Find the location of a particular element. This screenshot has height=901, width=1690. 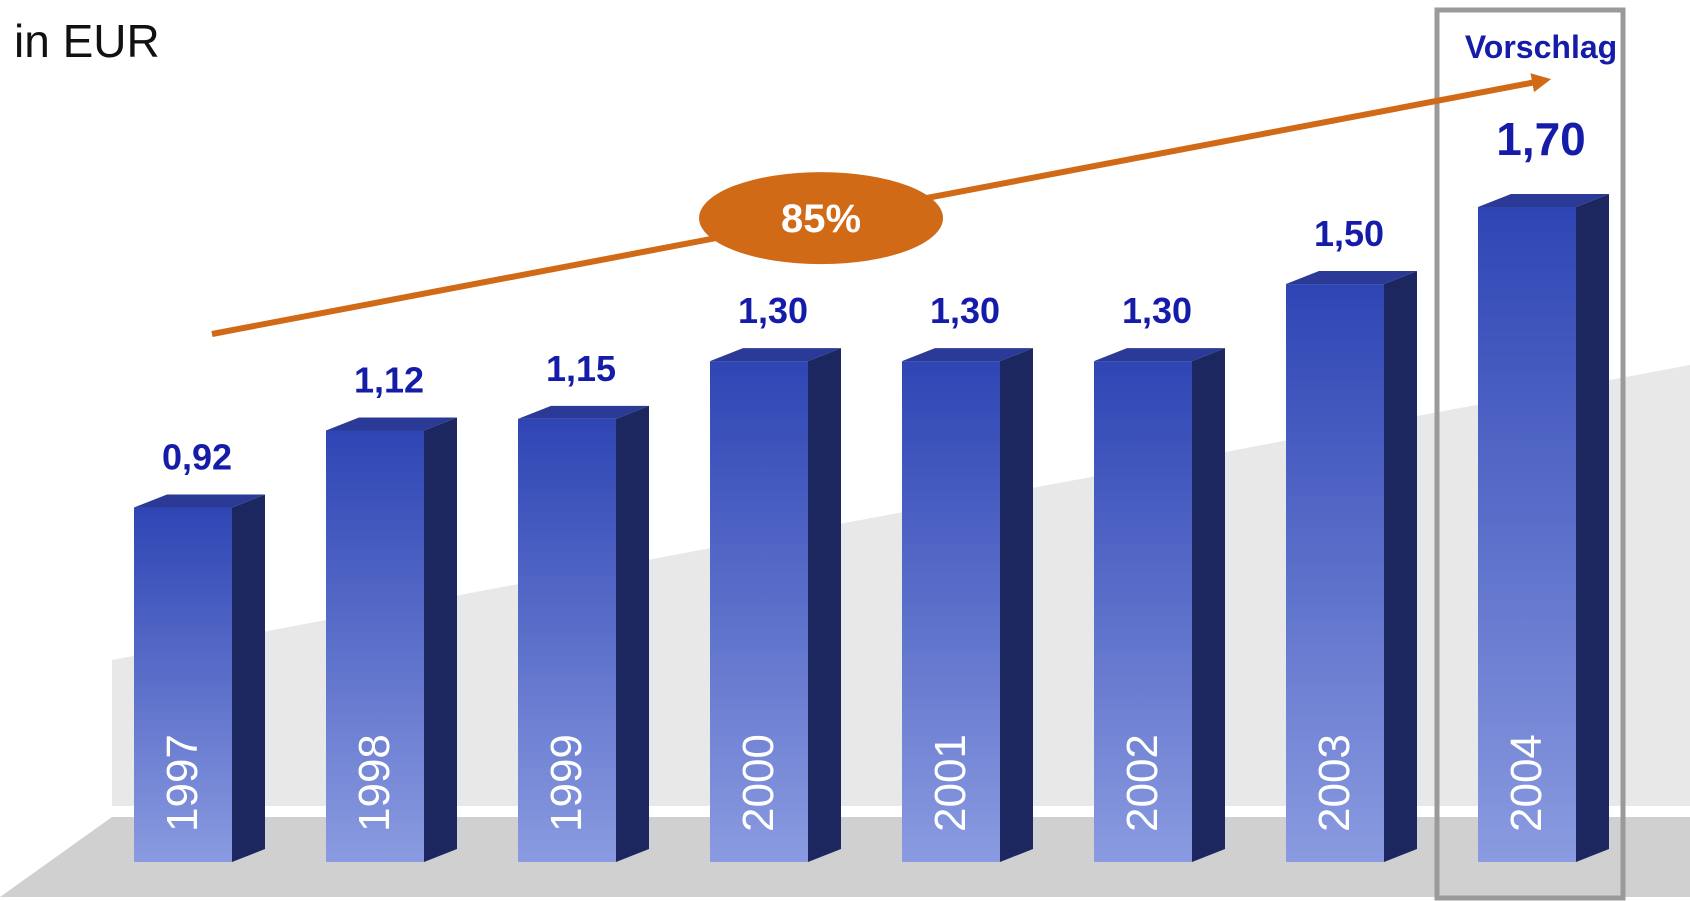

highlight-label: Vorschlag is located at coordinates (1541, 47).